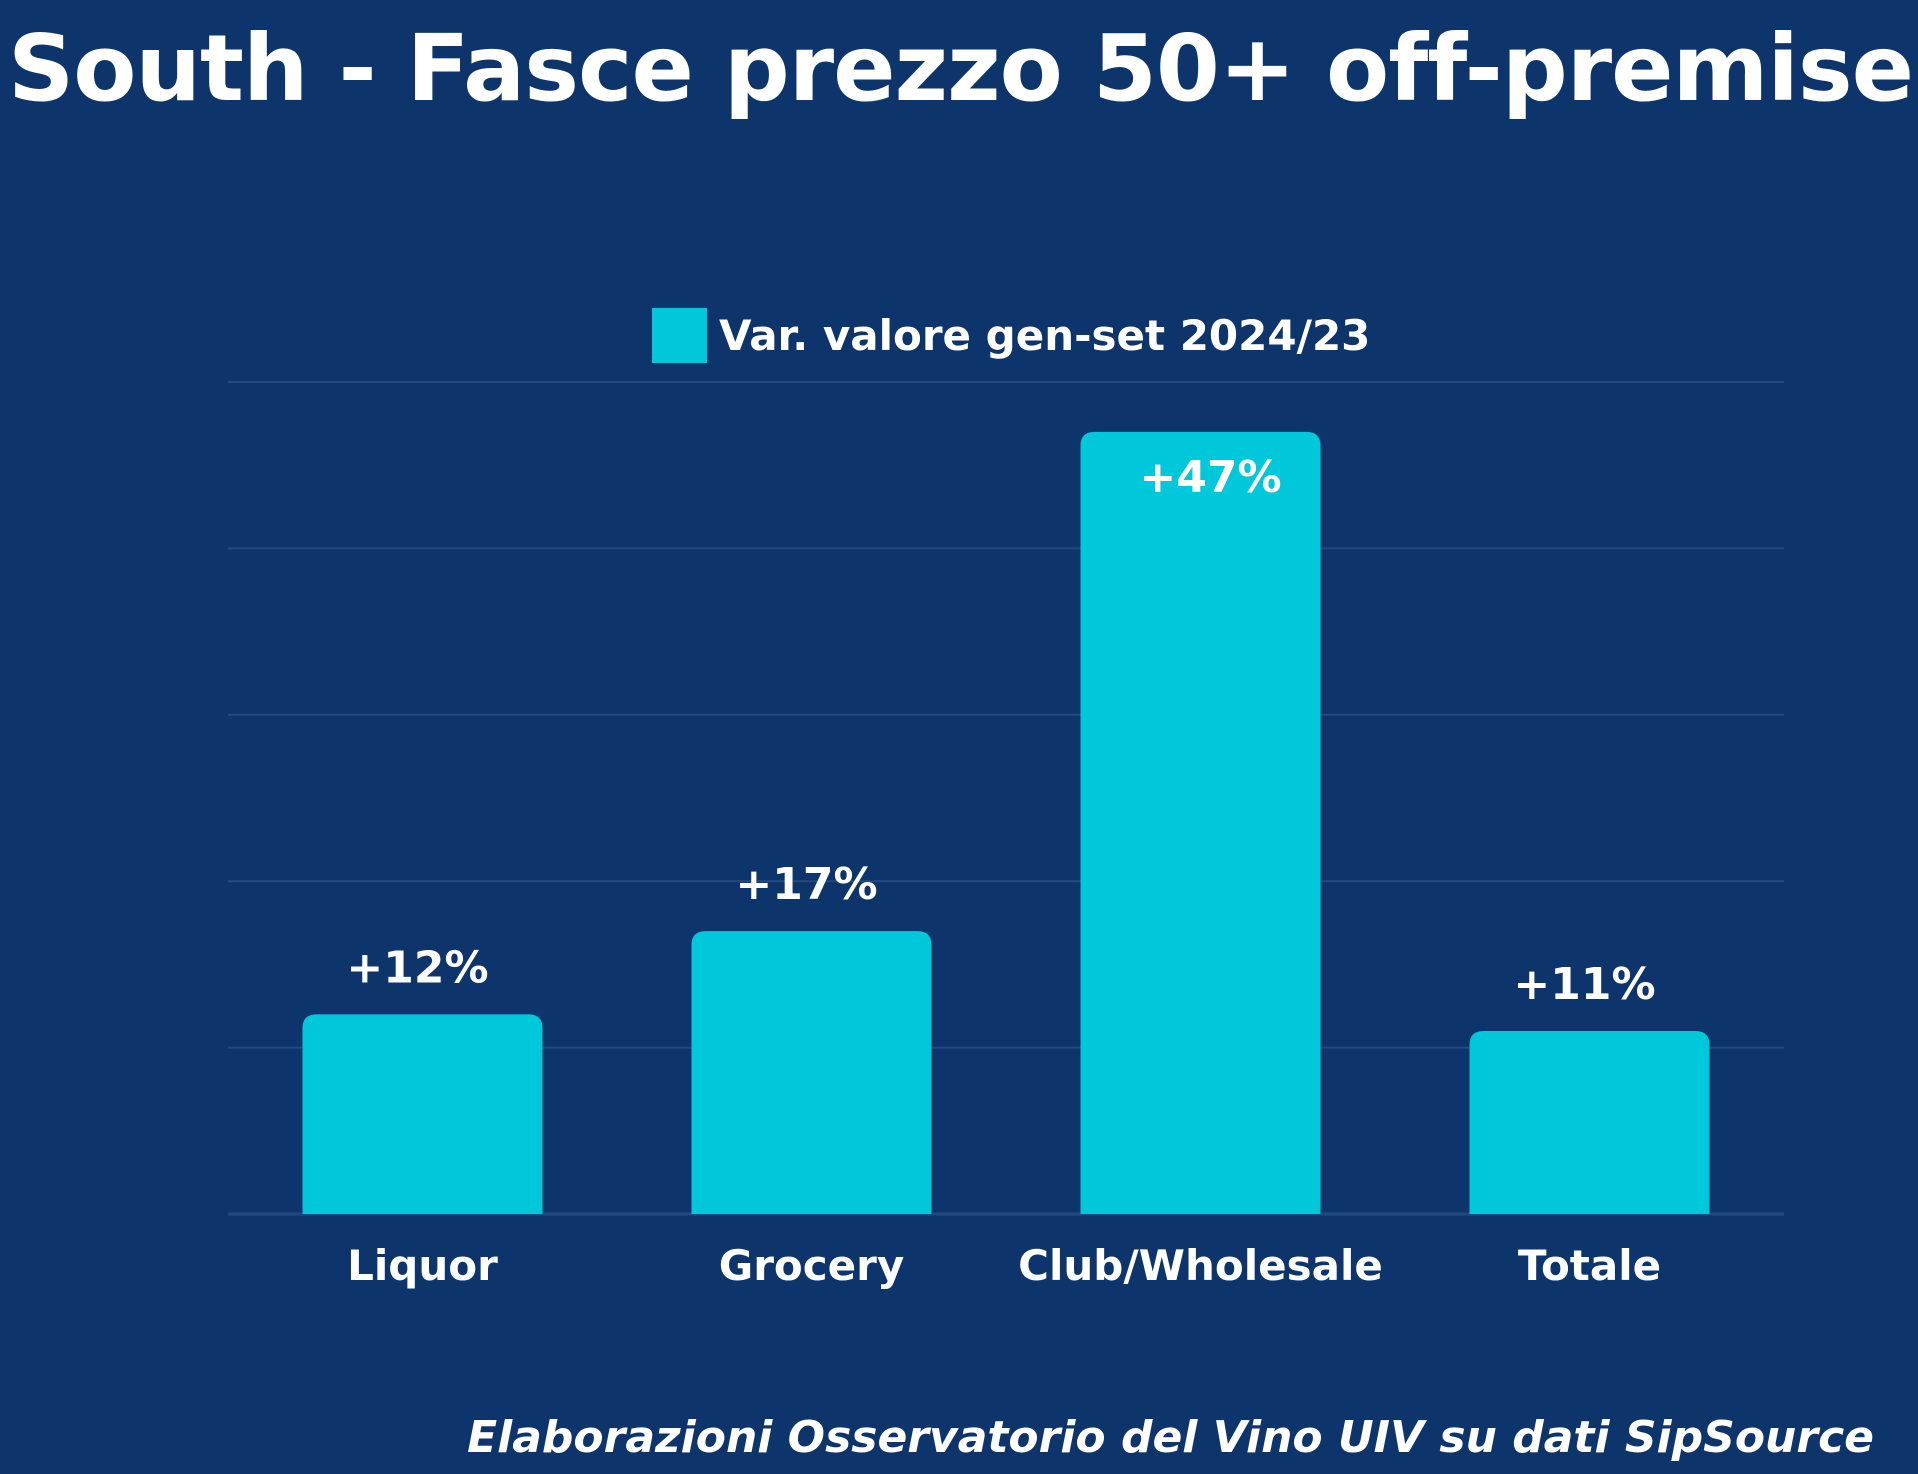  What do you see at coordinates (1045, 335) in the screenshot?
I see `legend-label: Var. valore gen-set 2024/23` at bounding box center [1045, 335].